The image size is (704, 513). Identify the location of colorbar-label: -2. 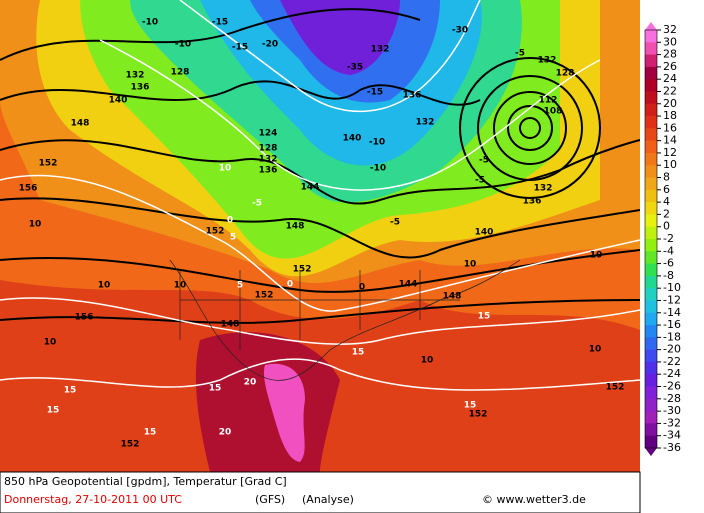
(668, 238).